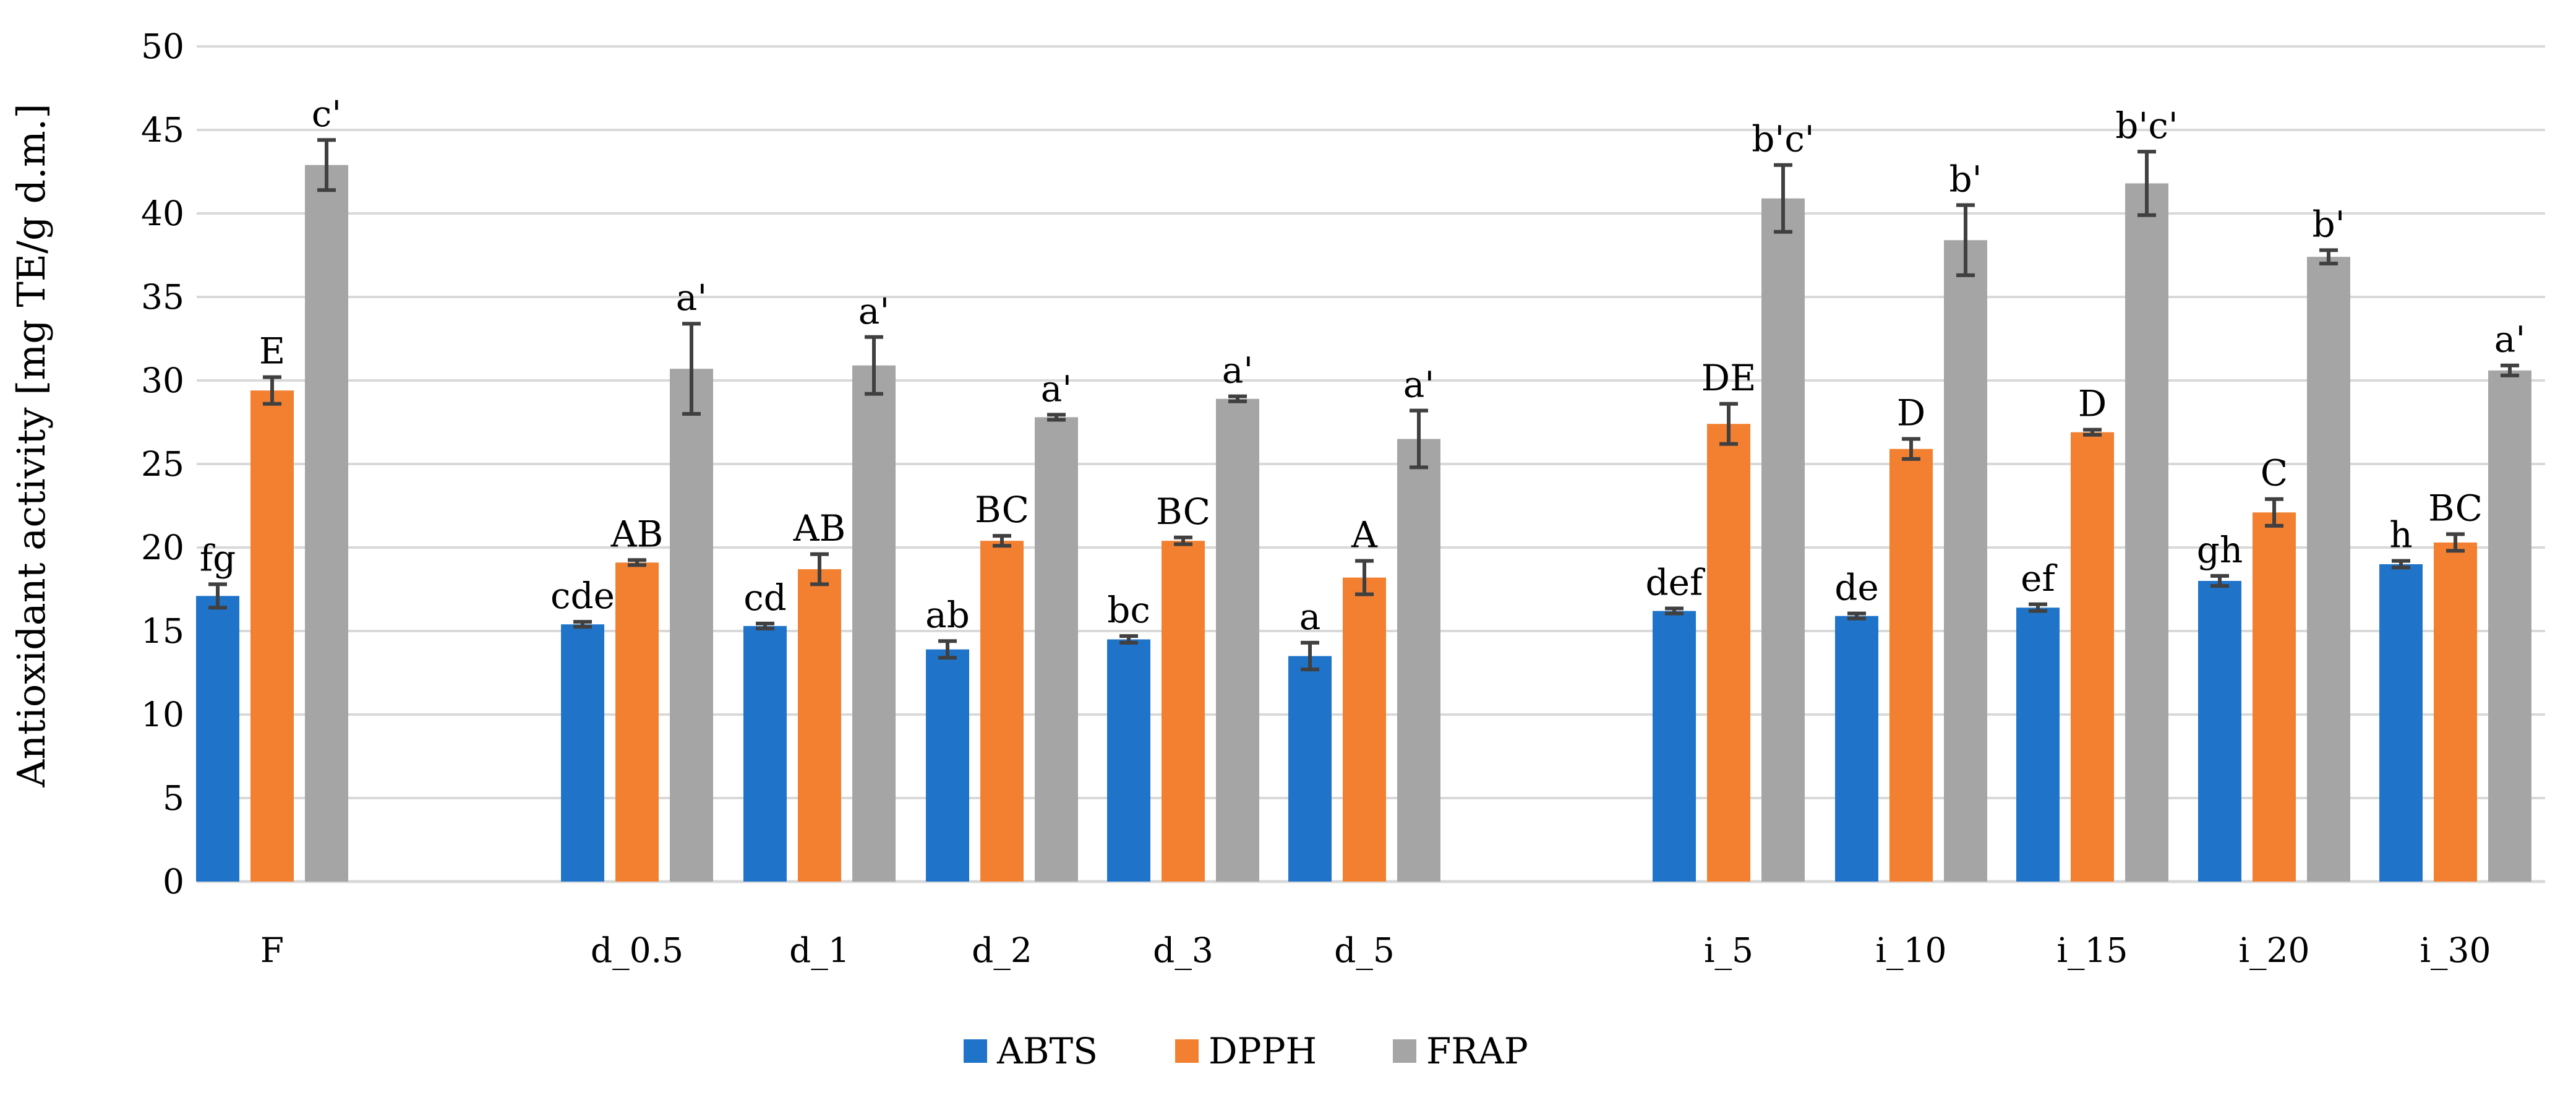 This screenshot has height=1095, width=2576. What do you see at coordinates (1910, 950) in the screenshot?
I see `x-category-label: i_10` at bounding box center [1910, 950].